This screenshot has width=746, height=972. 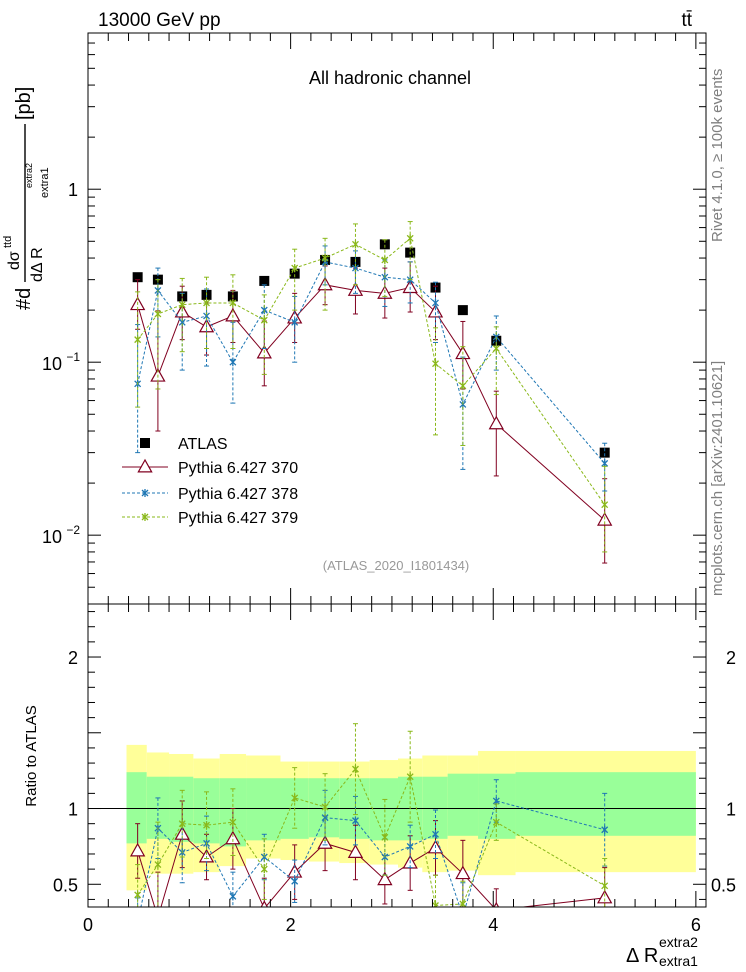 I want to click on main-ylabel-bottom-sup: extra2, so click(x=29, y=175).